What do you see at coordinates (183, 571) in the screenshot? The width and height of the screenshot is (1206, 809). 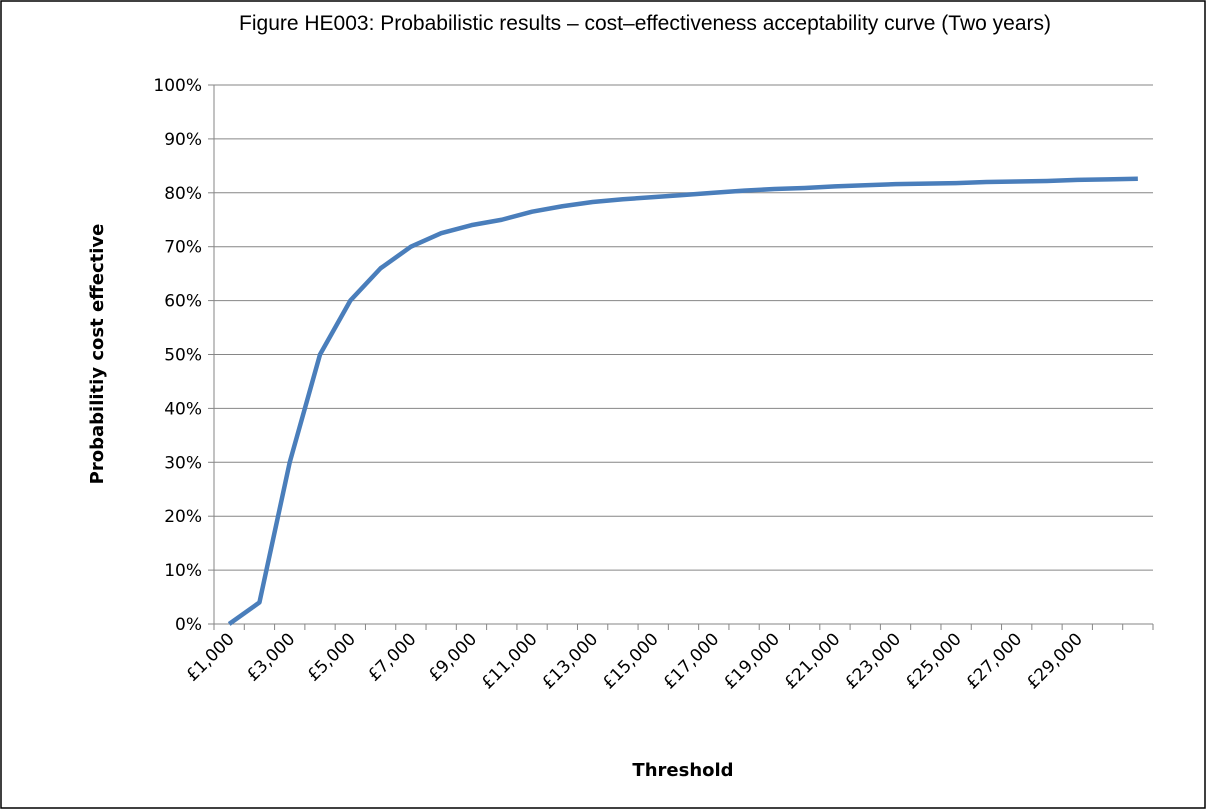 I see `y-tick-label: 10%` at bounding box center [183, 571].